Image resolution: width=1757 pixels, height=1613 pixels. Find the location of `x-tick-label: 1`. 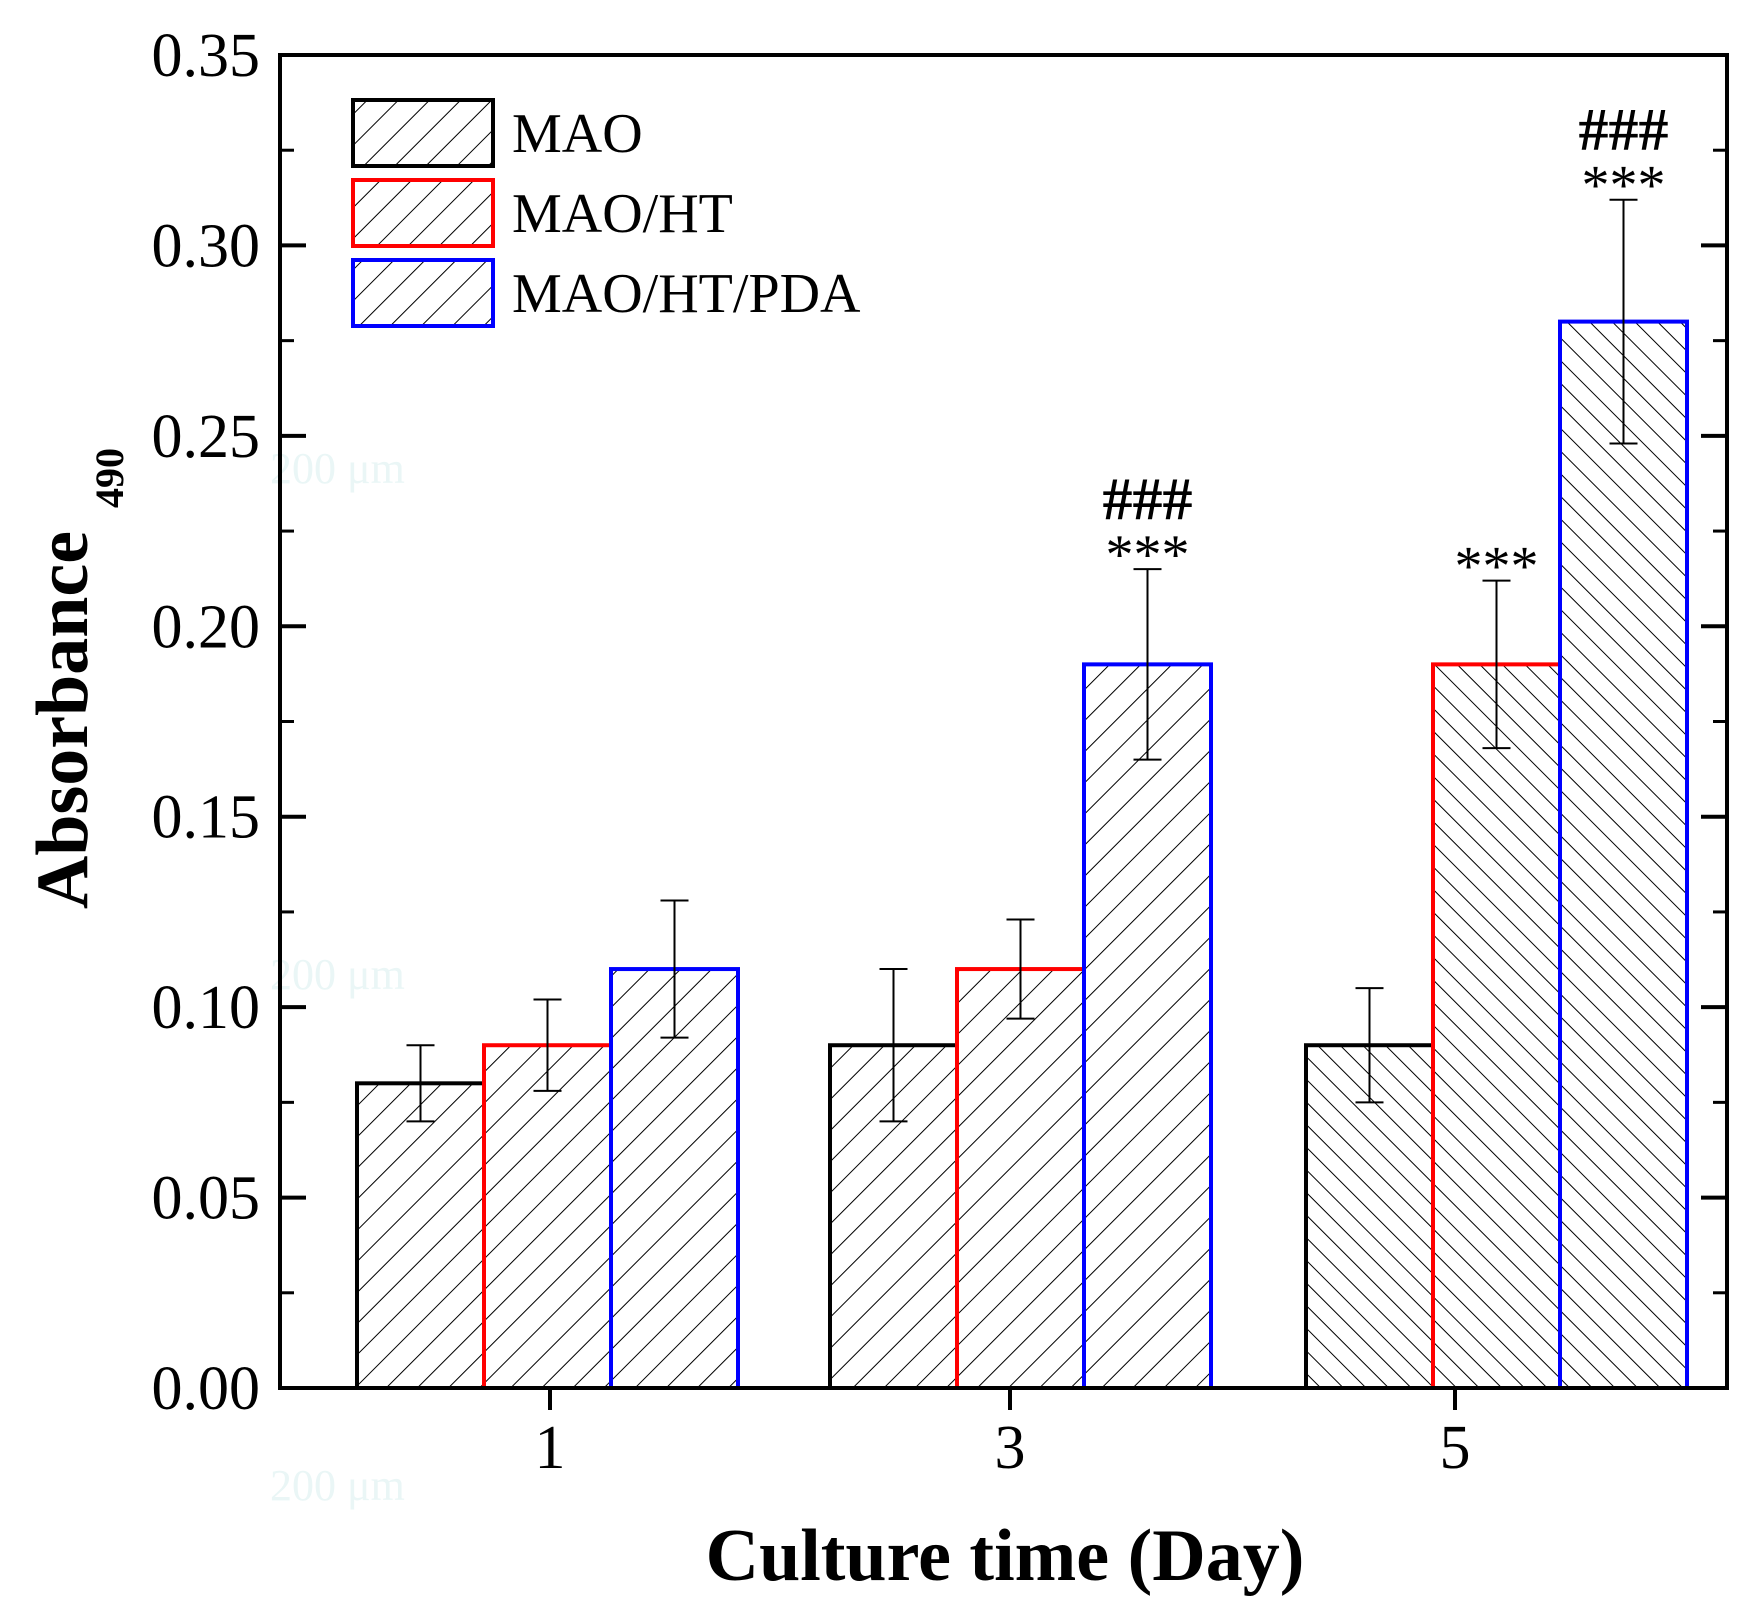

x-tick-label: 1 is located at coordinates (550, 1448).